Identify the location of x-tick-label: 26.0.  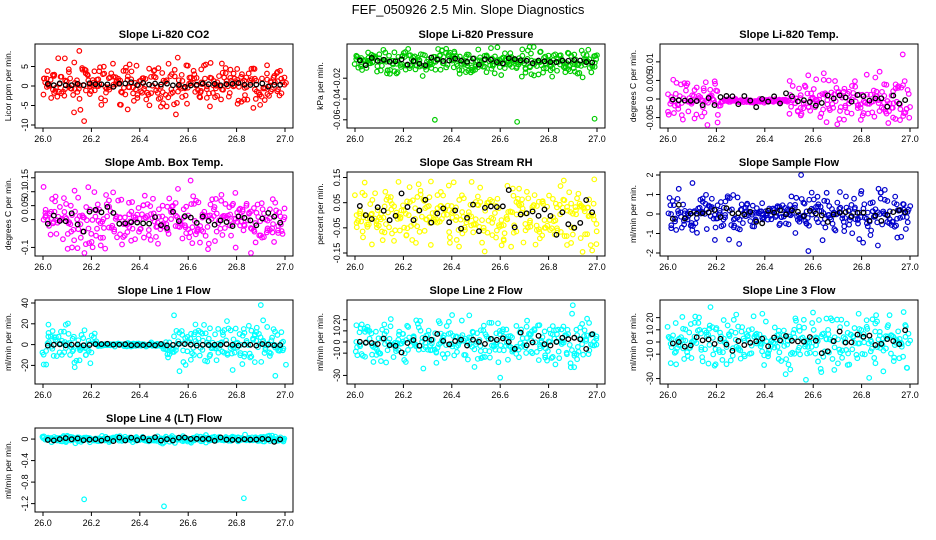
(43, 395).